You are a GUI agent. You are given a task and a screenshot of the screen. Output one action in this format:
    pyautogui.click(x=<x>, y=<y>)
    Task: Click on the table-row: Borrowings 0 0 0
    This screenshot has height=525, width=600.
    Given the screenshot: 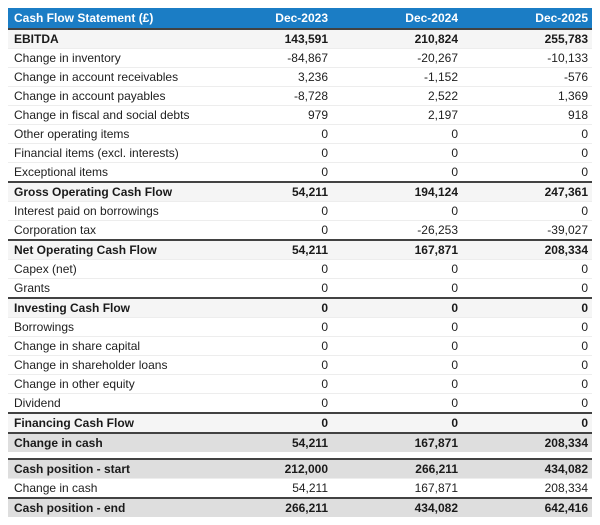 What is the action you would take?
    pyautogui.click(x=300, y=327)
    